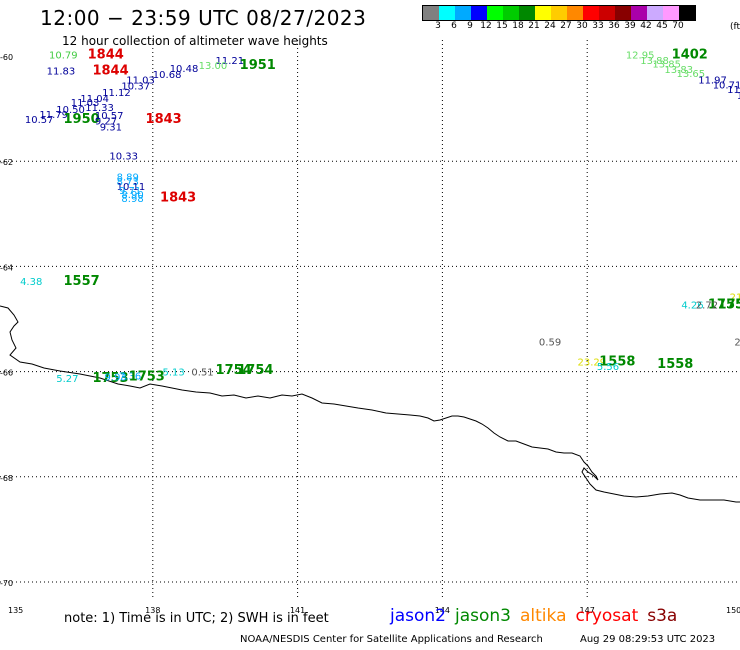 The width and height of the screenshot is (740, 650). Describe the element at coordinates (598, 26) in the screenshot. I see `legend-label: 33` at that location.